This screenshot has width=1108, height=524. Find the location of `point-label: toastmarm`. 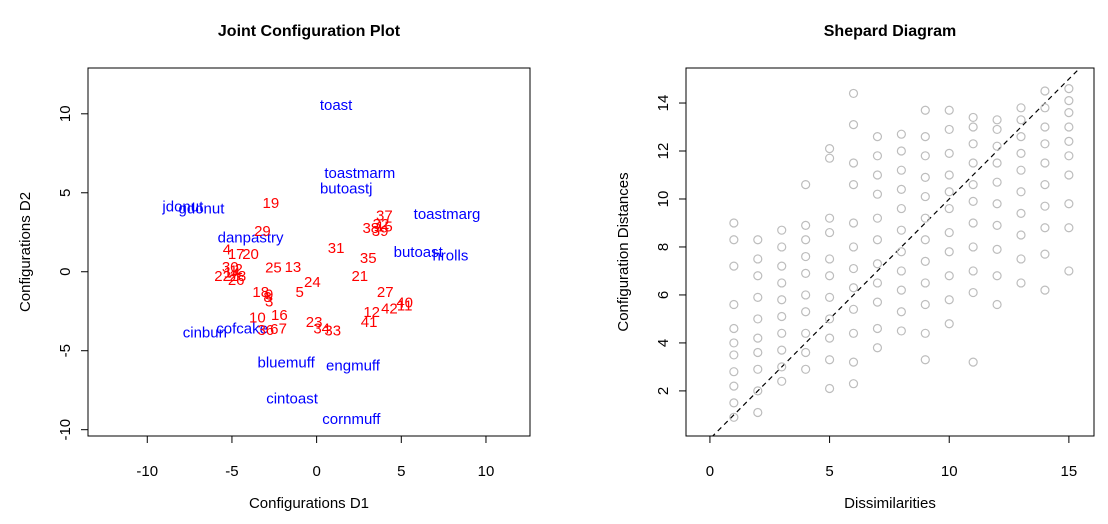

point-label: toastmarm is located at coordinates (359, 173).